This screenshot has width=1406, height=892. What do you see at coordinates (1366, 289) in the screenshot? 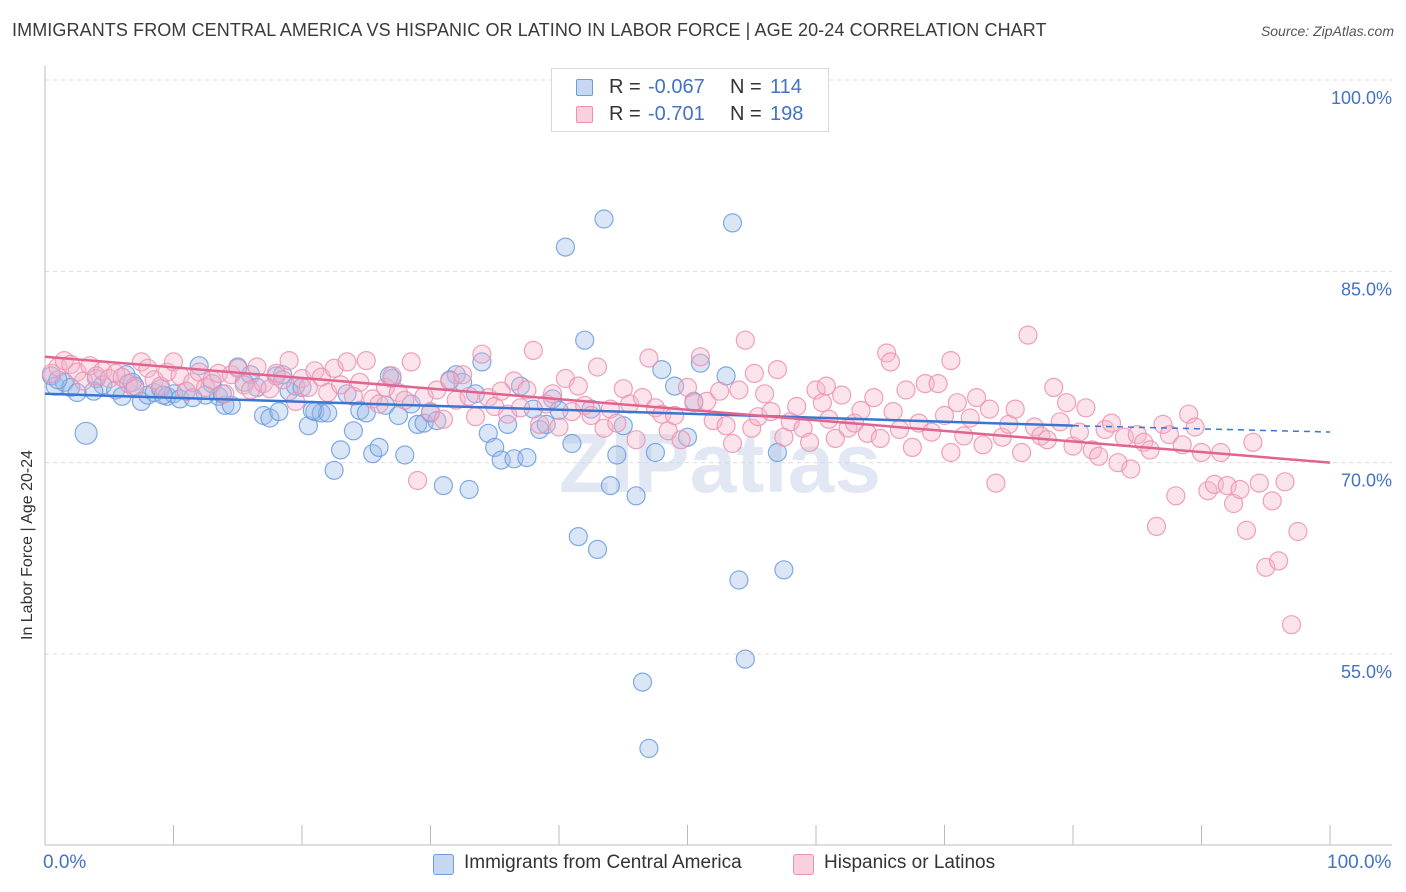
I see `y-tick-label: 85.0%` at bounding box center [1366, 289].